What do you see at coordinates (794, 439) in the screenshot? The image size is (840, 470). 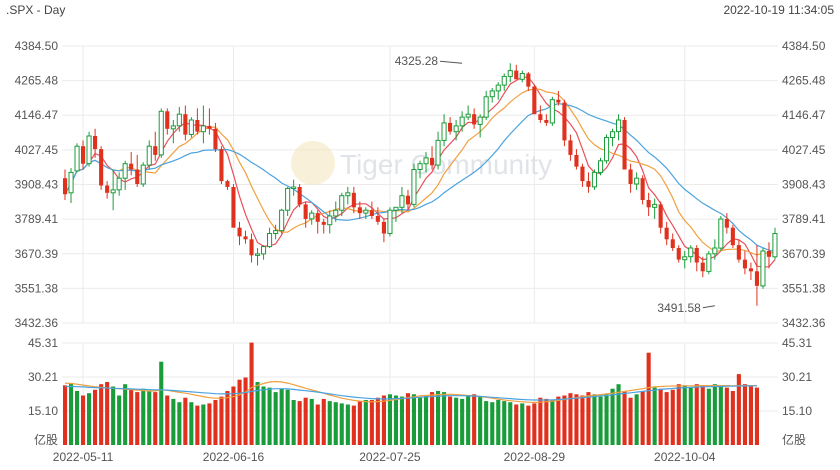 I see `volume-unit-label-right: 亿股` at bounding box center [794, 439].